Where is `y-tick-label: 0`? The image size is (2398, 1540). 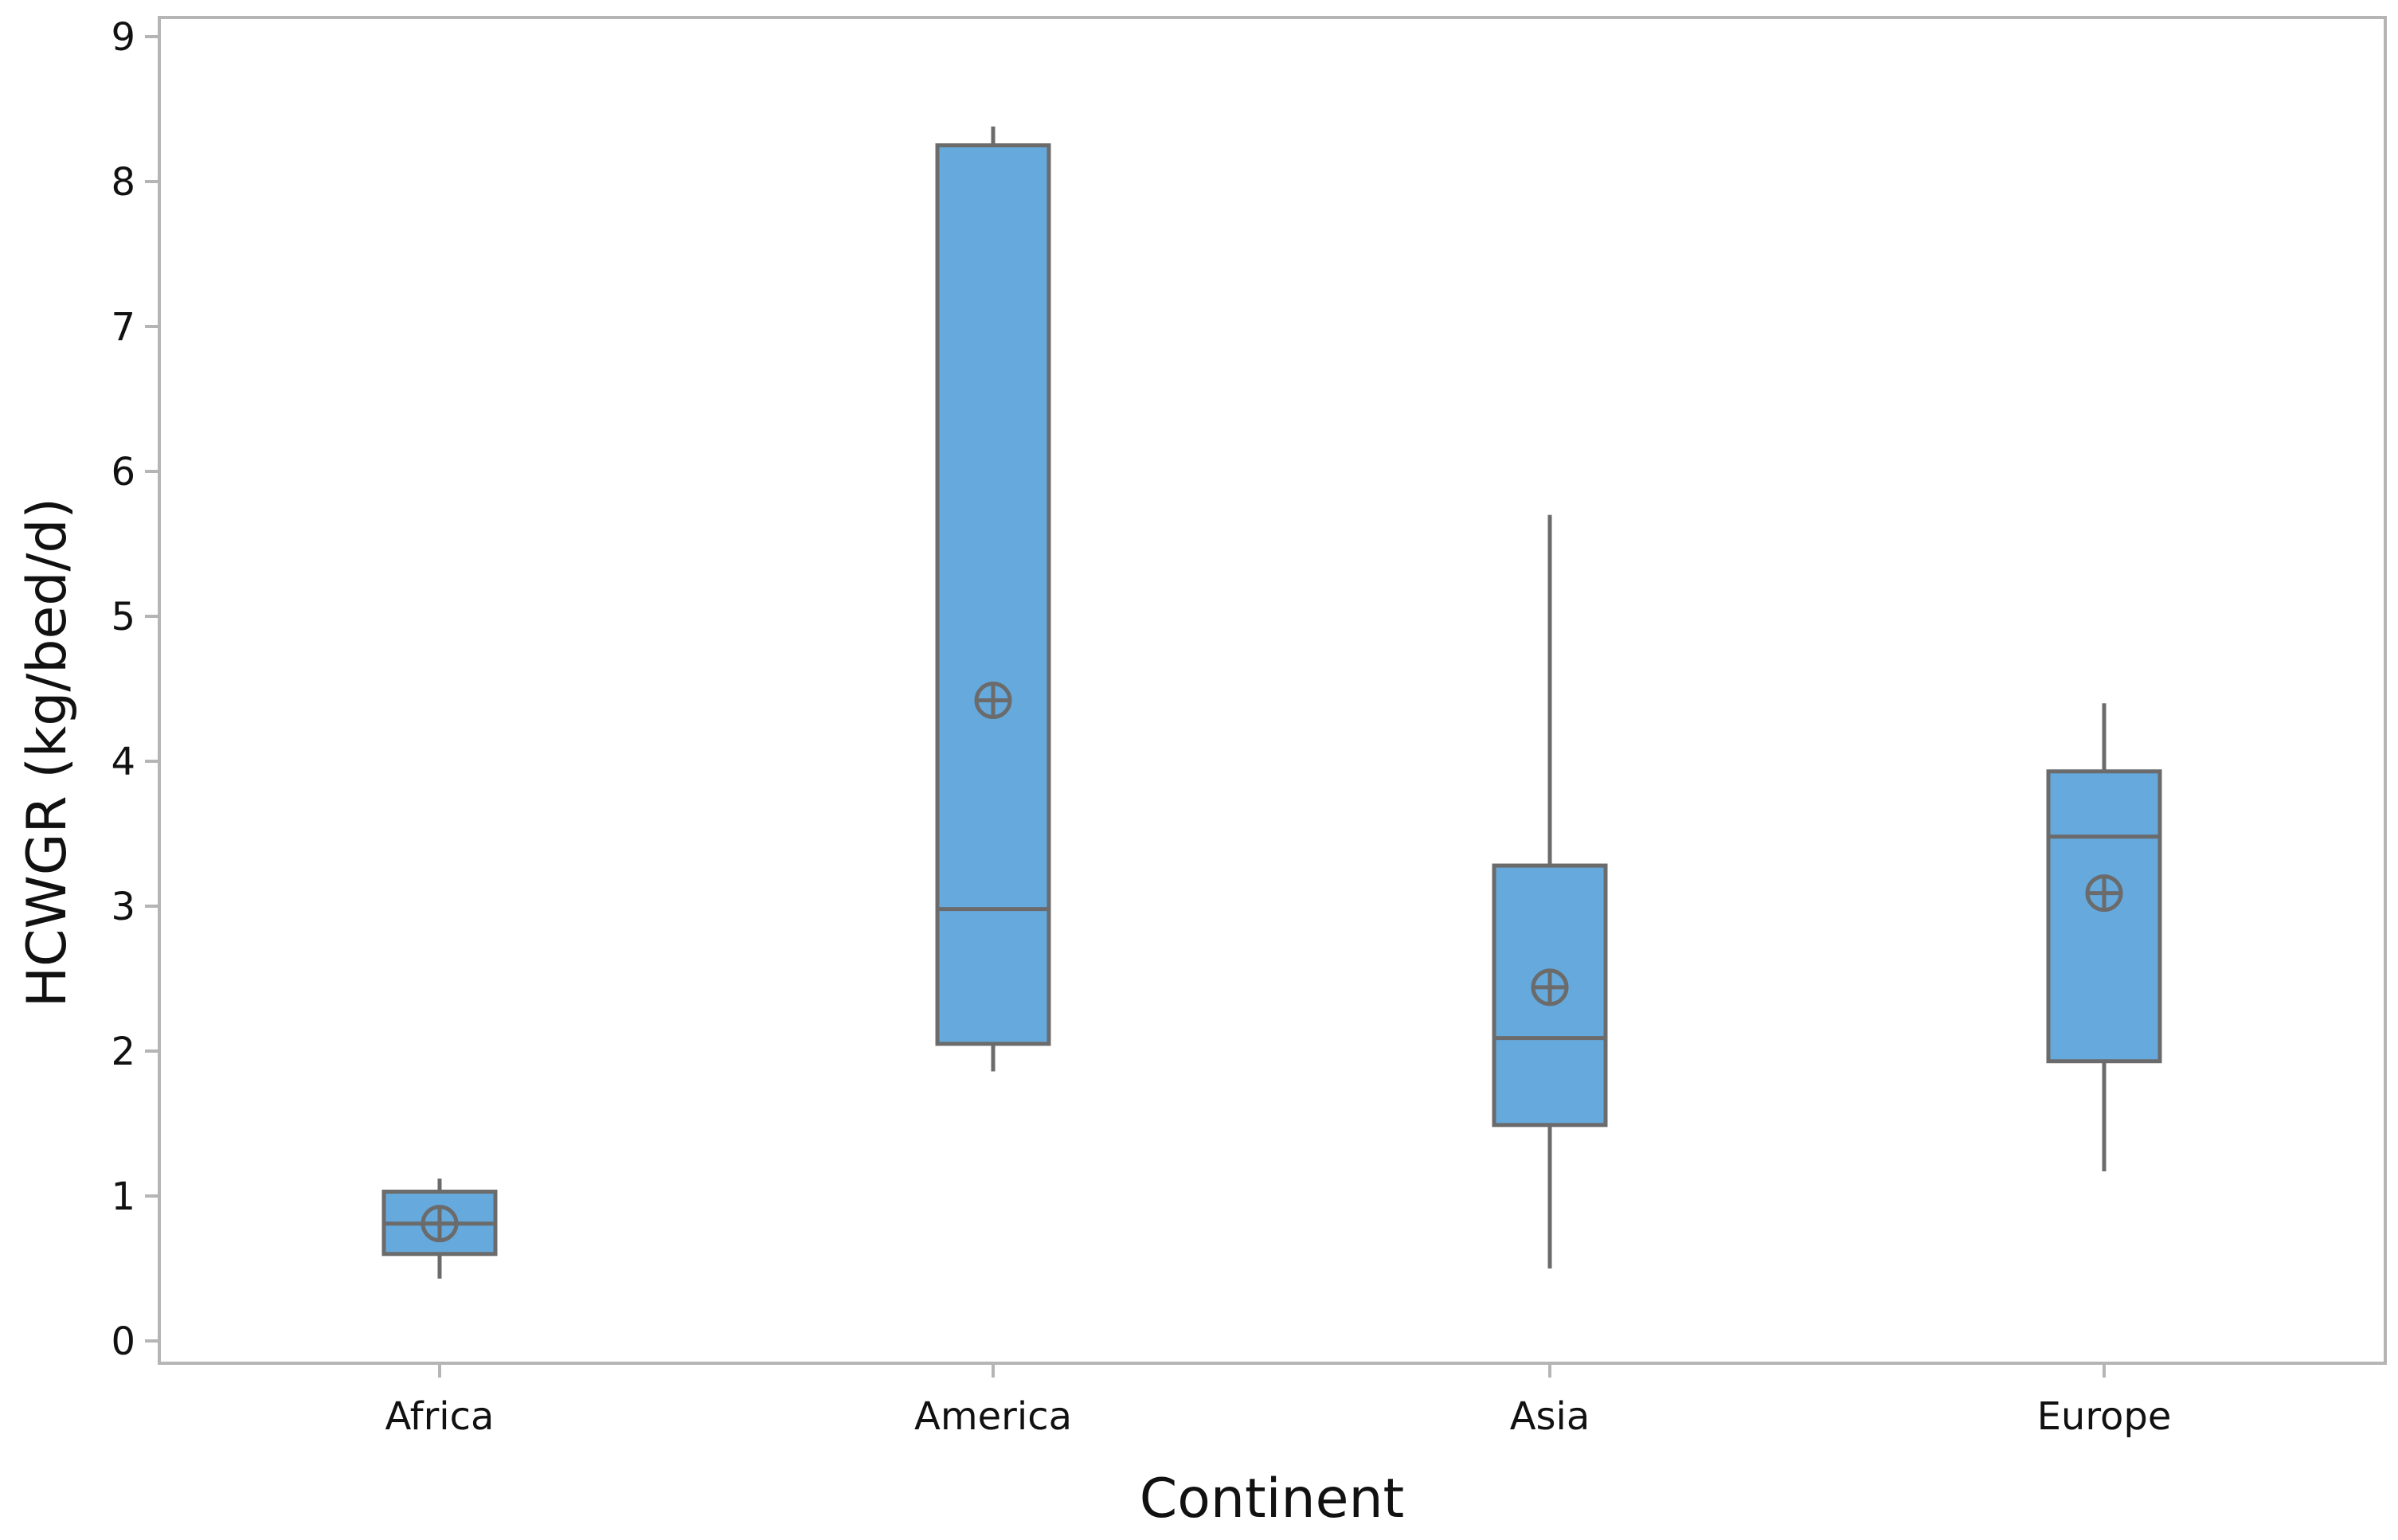 y-tick-label: 0 is located at coordinates (123, 1341).